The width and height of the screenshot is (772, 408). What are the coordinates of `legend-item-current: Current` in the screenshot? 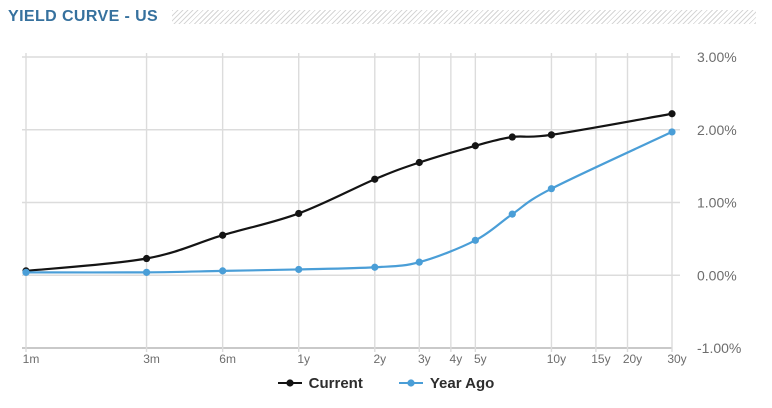 It's located at (320, 383).